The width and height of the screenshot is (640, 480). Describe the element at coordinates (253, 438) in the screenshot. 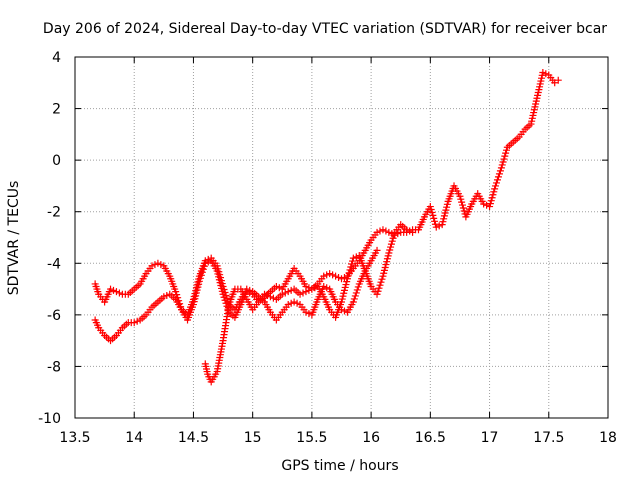

I see `x-tick-label: 15` at that location.